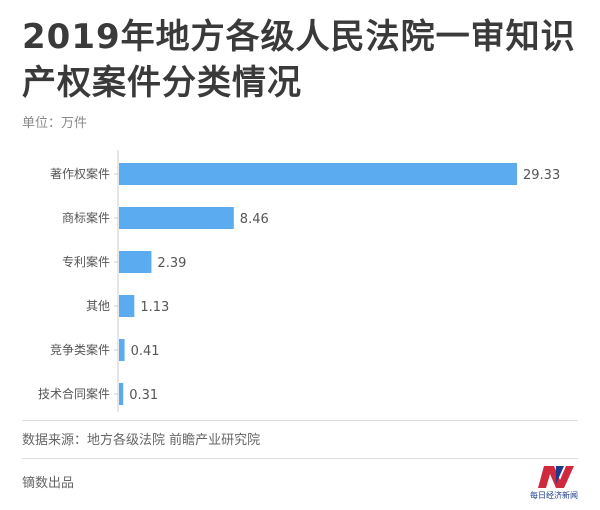 The image size is (600, 510). Describe the element at coordinates (254, 219) in the screenshot. I see `value-label: 8.46` at that location.